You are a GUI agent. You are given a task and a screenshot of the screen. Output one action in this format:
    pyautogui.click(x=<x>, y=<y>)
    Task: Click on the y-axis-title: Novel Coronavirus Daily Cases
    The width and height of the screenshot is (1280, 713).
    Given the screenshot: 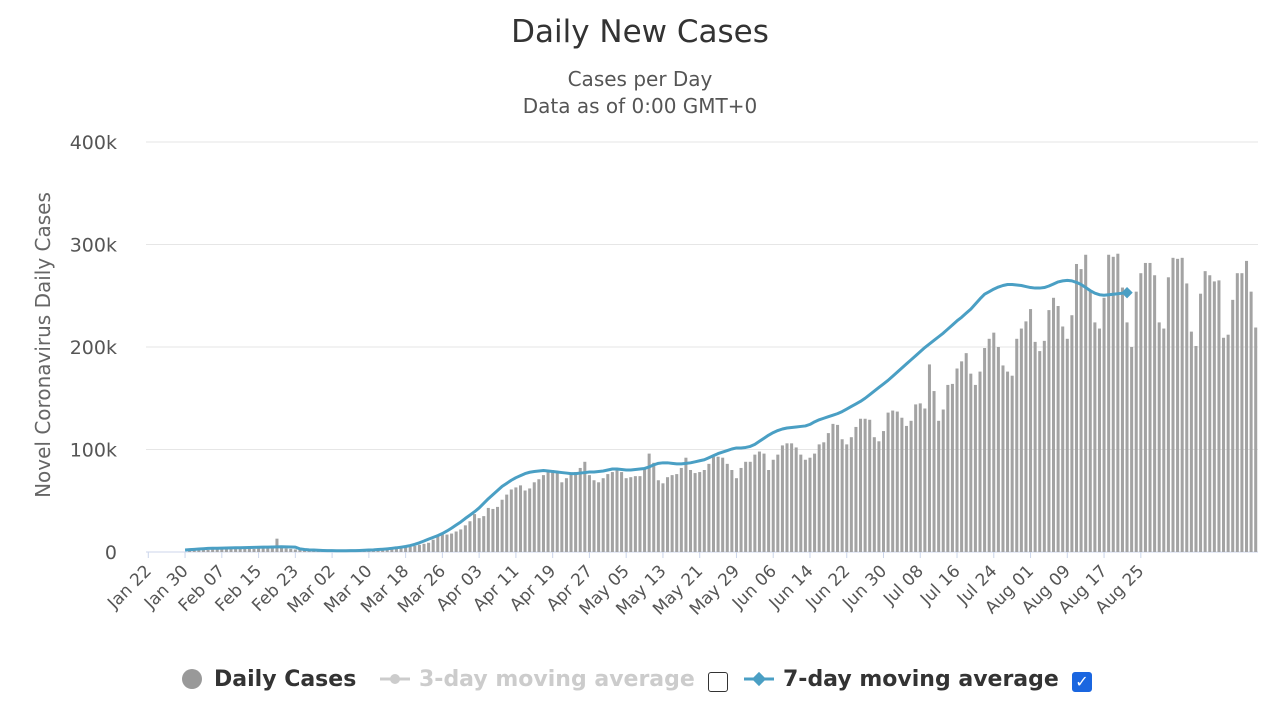 What is the action you would take?
    pyautogui.click(x=43, y=345)
    